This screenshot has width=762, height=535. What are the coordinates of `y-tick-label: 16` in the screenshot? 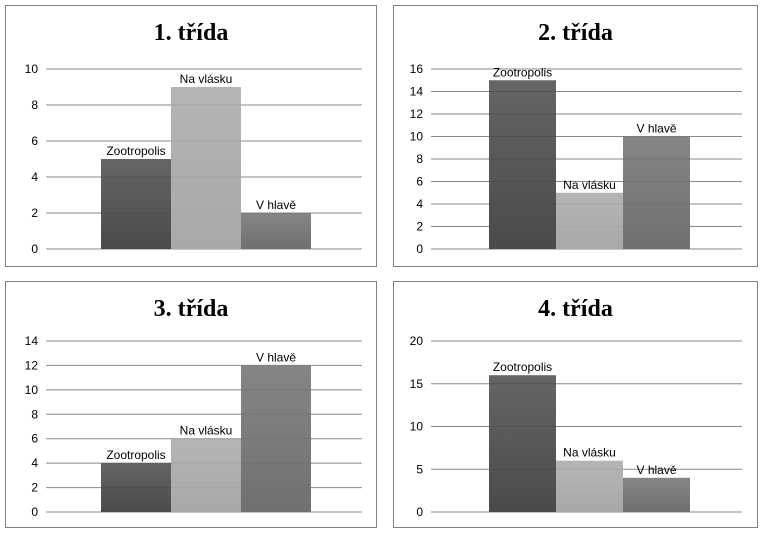 It's located at (417, 69).